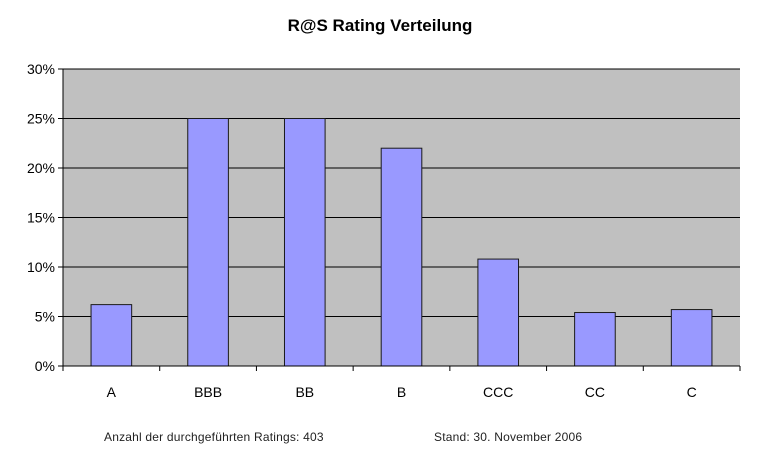 The image size is (760, 450). Describe the element at coordinates (41, 69) in the screenshot. I see `y-tick-label: 30%` at that location.